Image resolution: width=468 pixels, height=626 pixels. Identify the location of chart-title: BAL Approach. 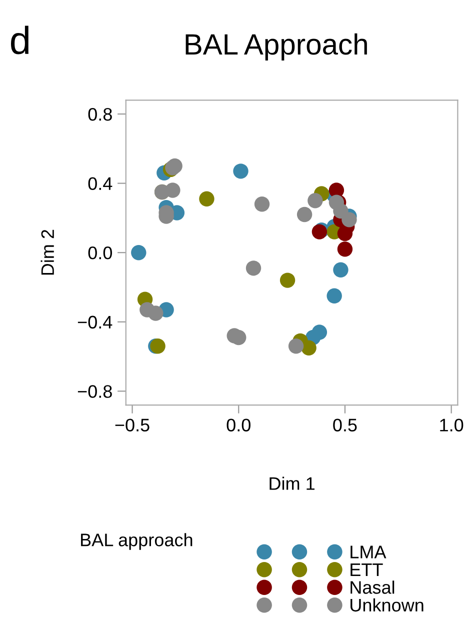
(276, 47).